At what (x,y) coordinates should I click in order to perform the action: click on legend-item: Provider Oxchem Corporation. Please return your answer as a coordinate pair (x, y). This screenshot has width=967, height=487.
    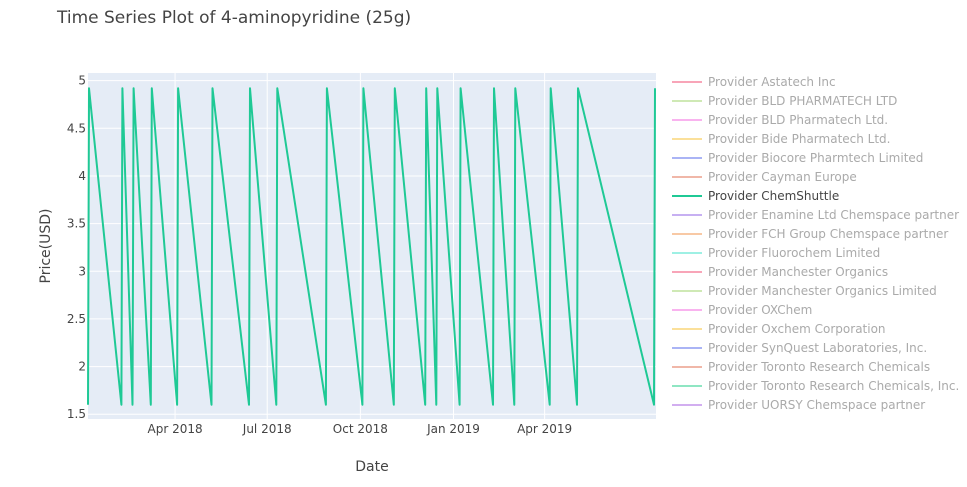
    Looking at the image, I should click on (819, 328).